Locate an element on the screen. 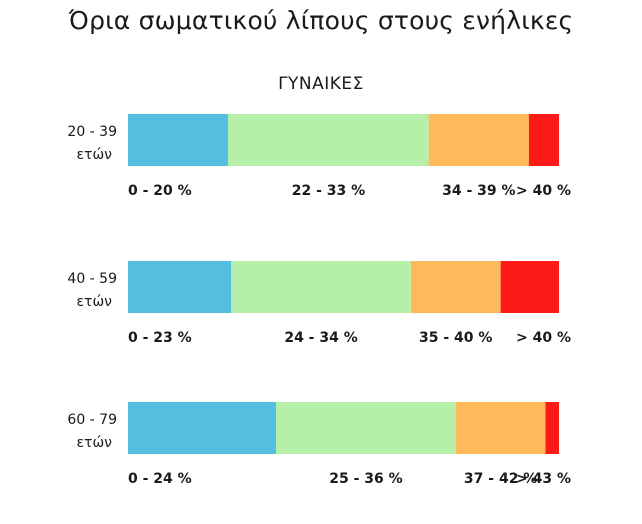 Image resolution: width=642 pixels, height=524 pixels. chart-title: Όρια σωματικού λίπους στους ενήλικες is located at coordinates (321, 20).